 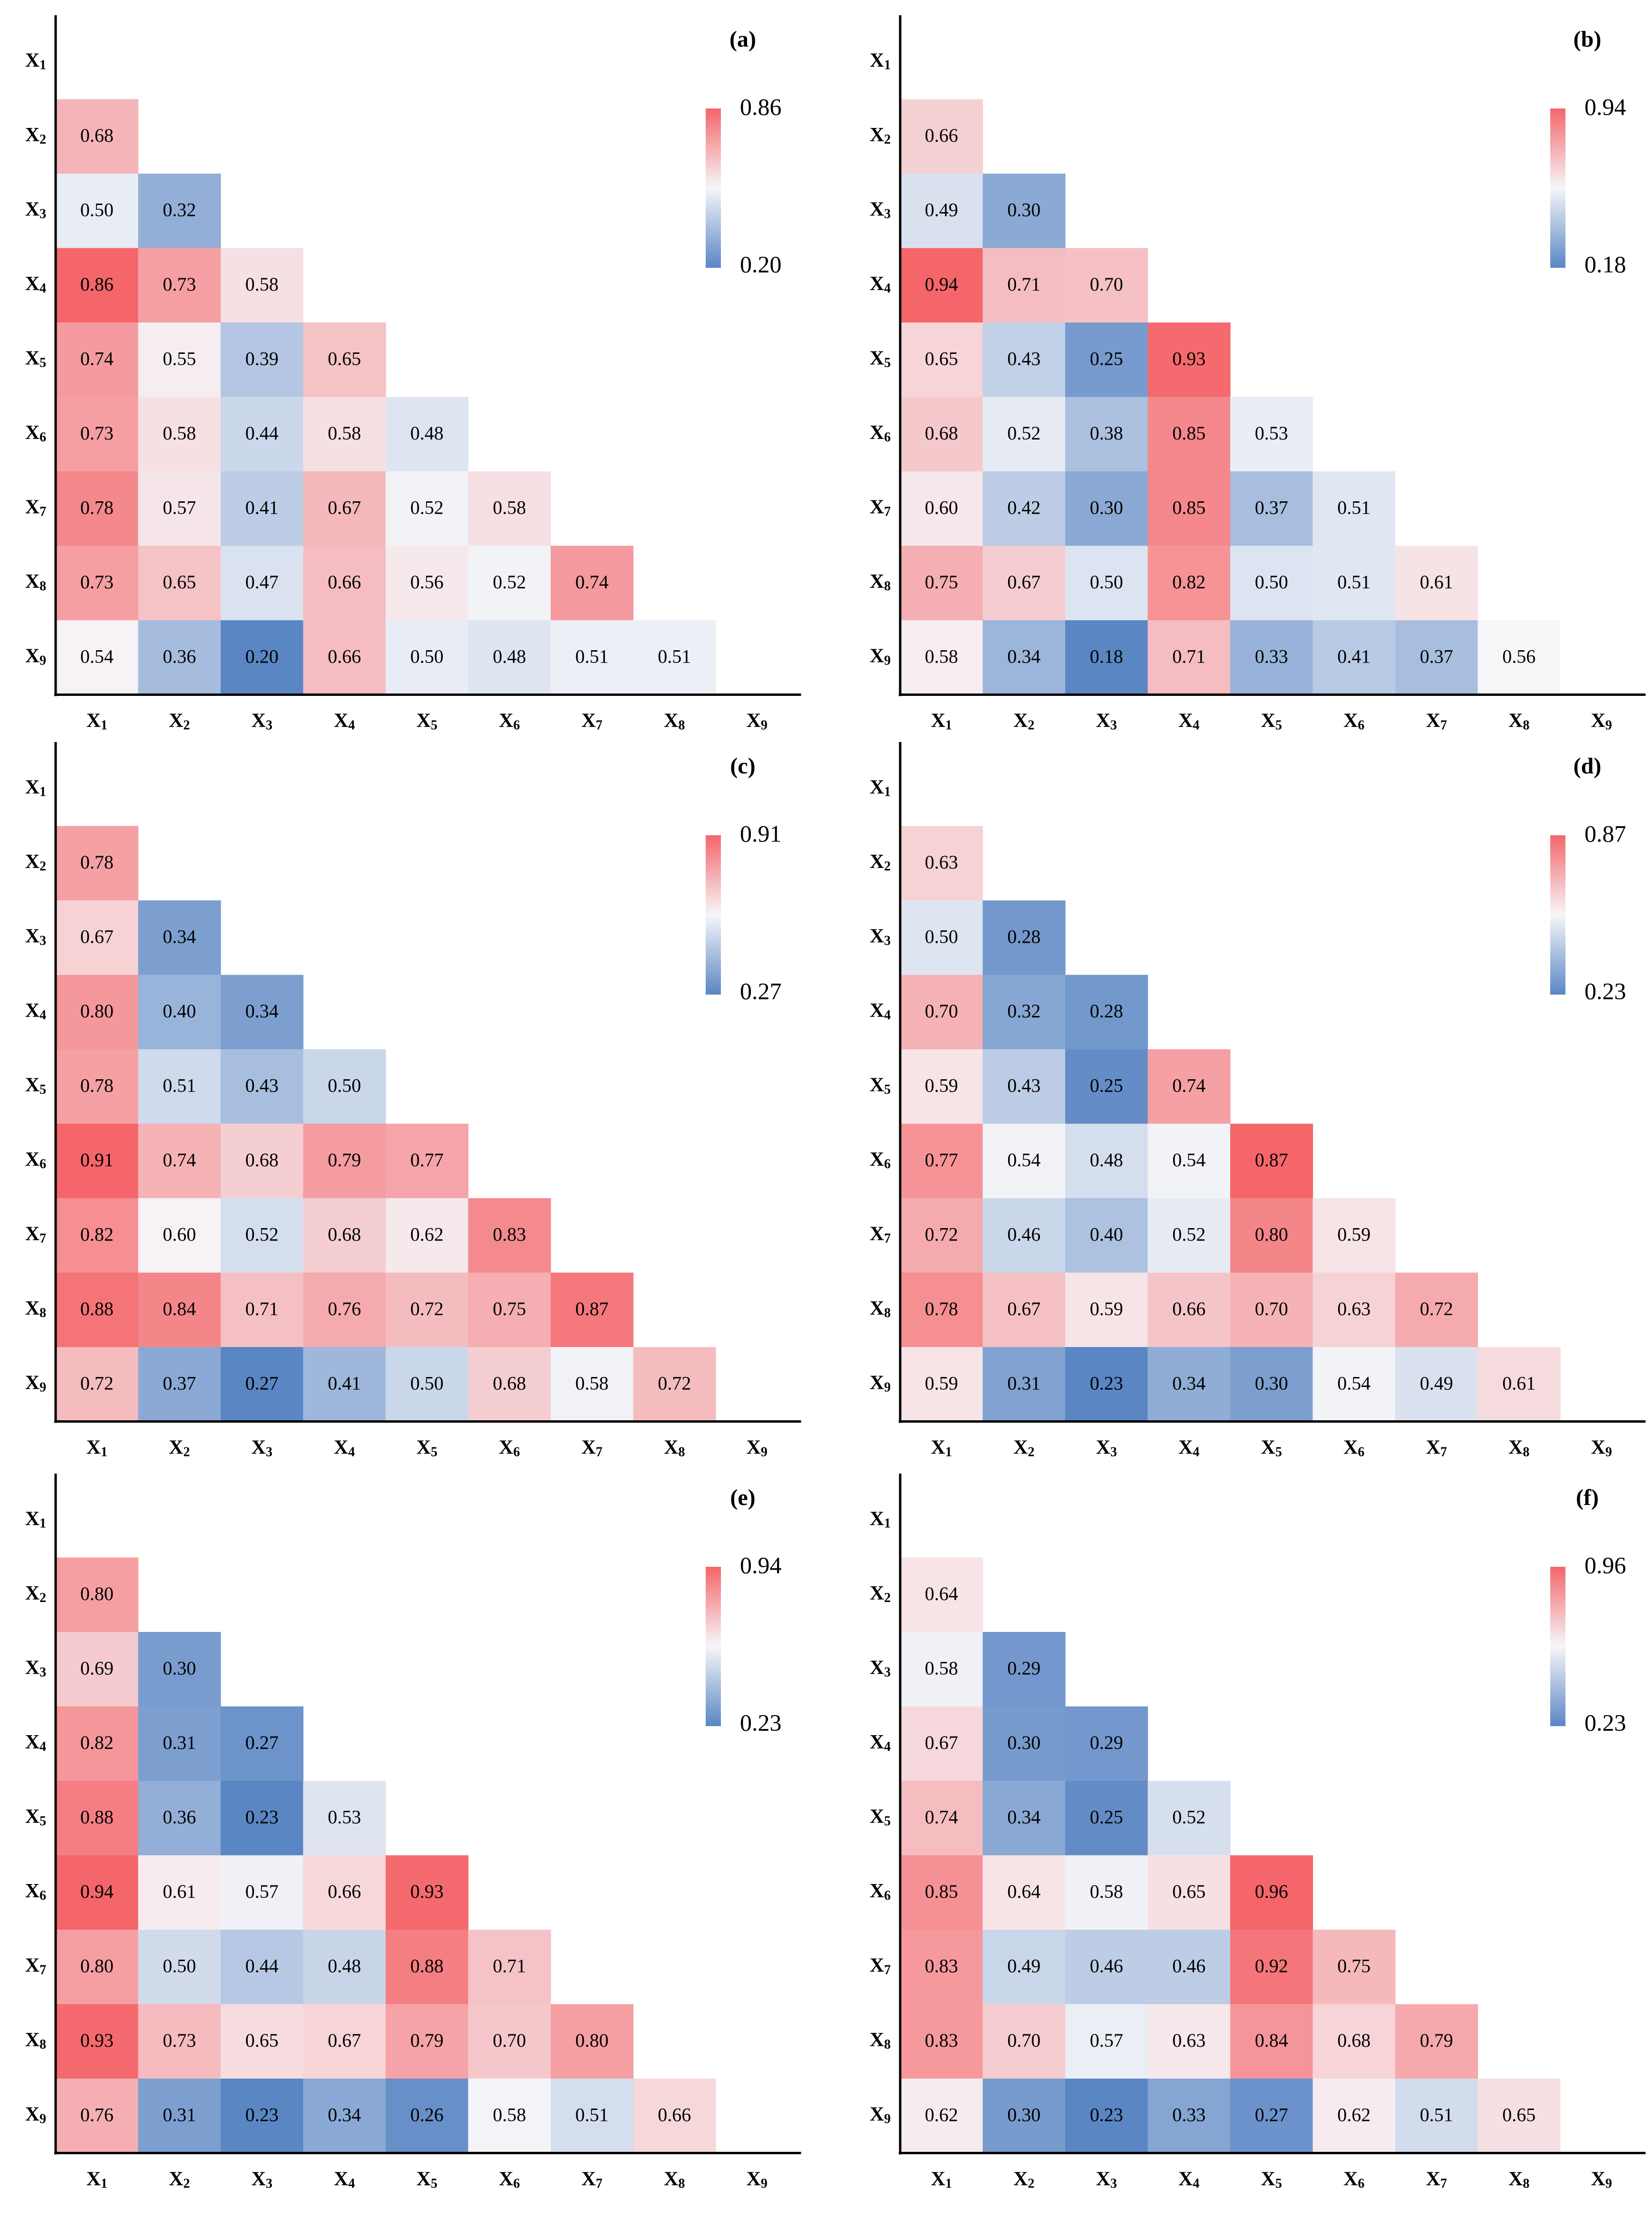 I want to click on y-tick-label: X7, so click(x=880, y=1234).